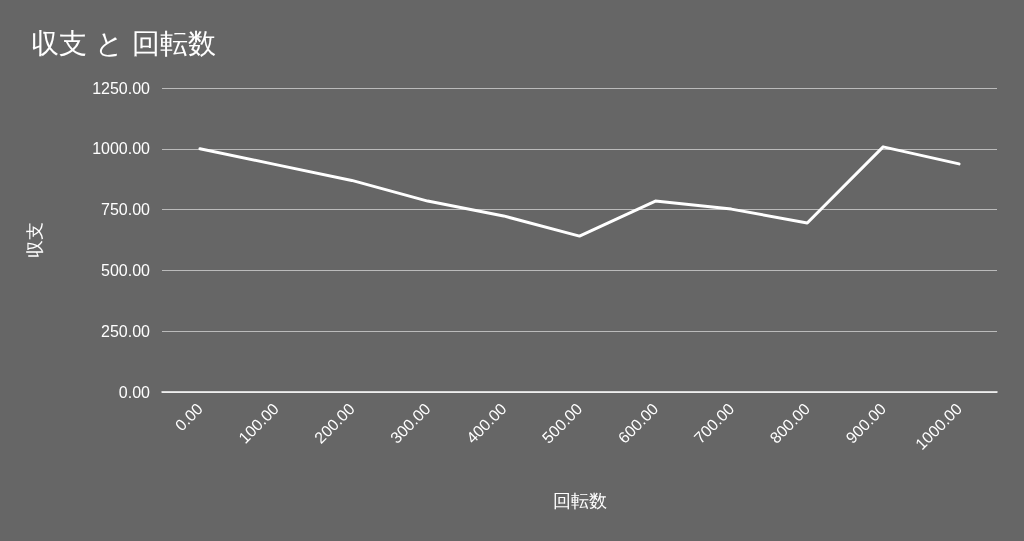 The height and width of the screenshot is (541, 1024). What do you see at coordinates (134, 392) in the screenshot?
I see `y-tick-label: 0.00` at bounding box center [134, 392].